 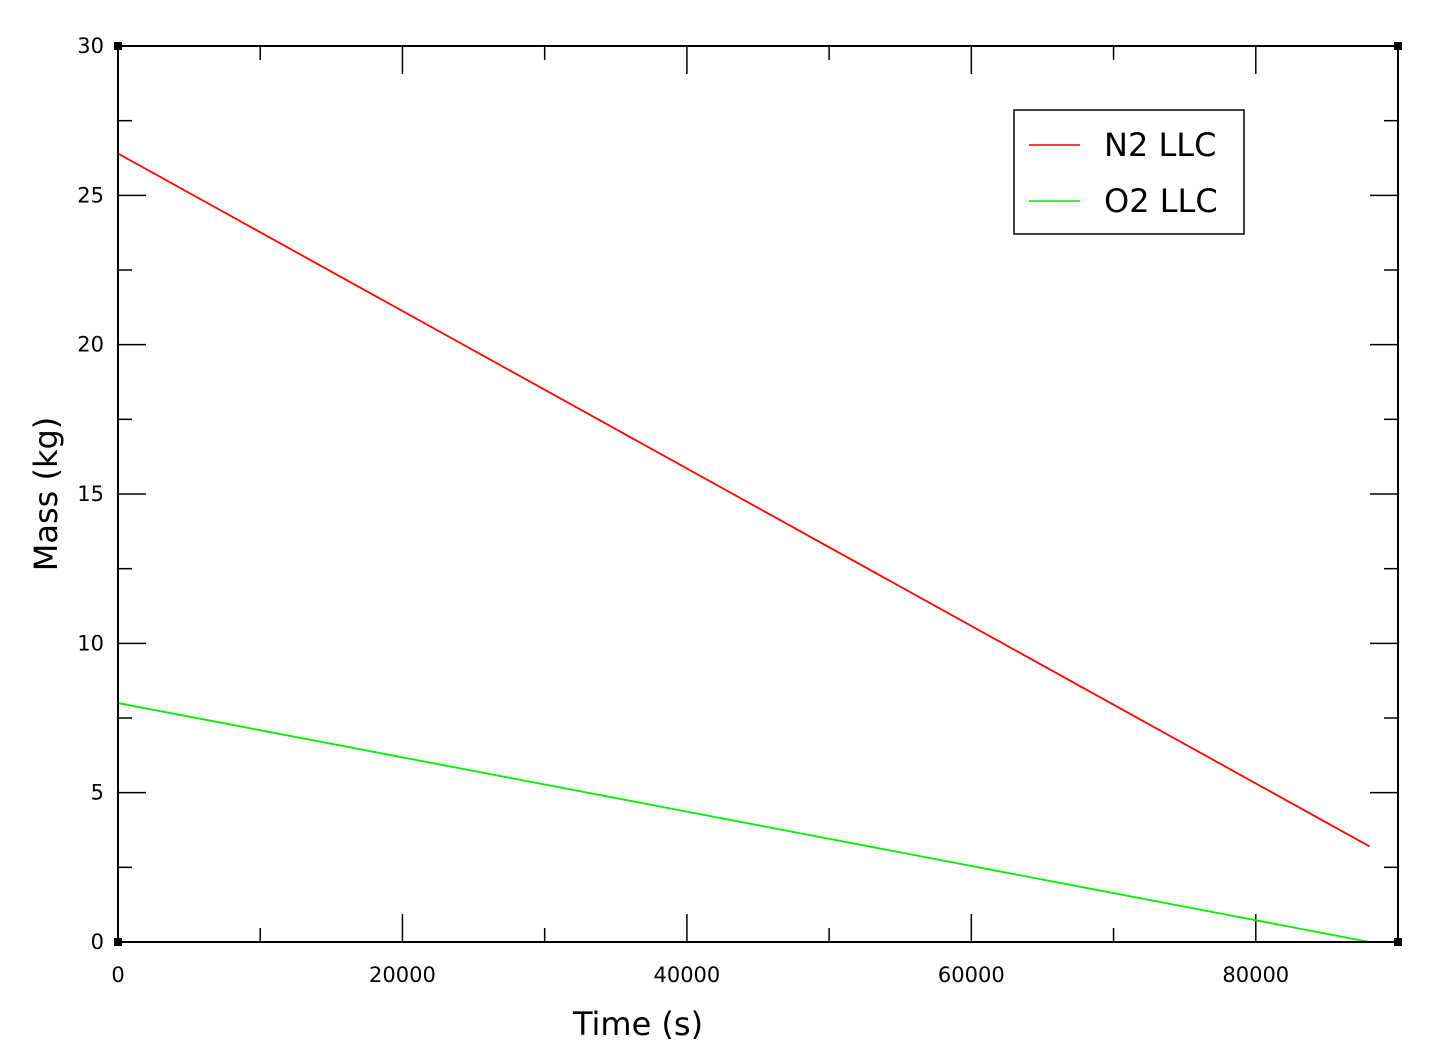 What do you see at coordinates (117, 975) in the screenshot?
I see `x-tick-label: 0` at bounding box center [117, 975].